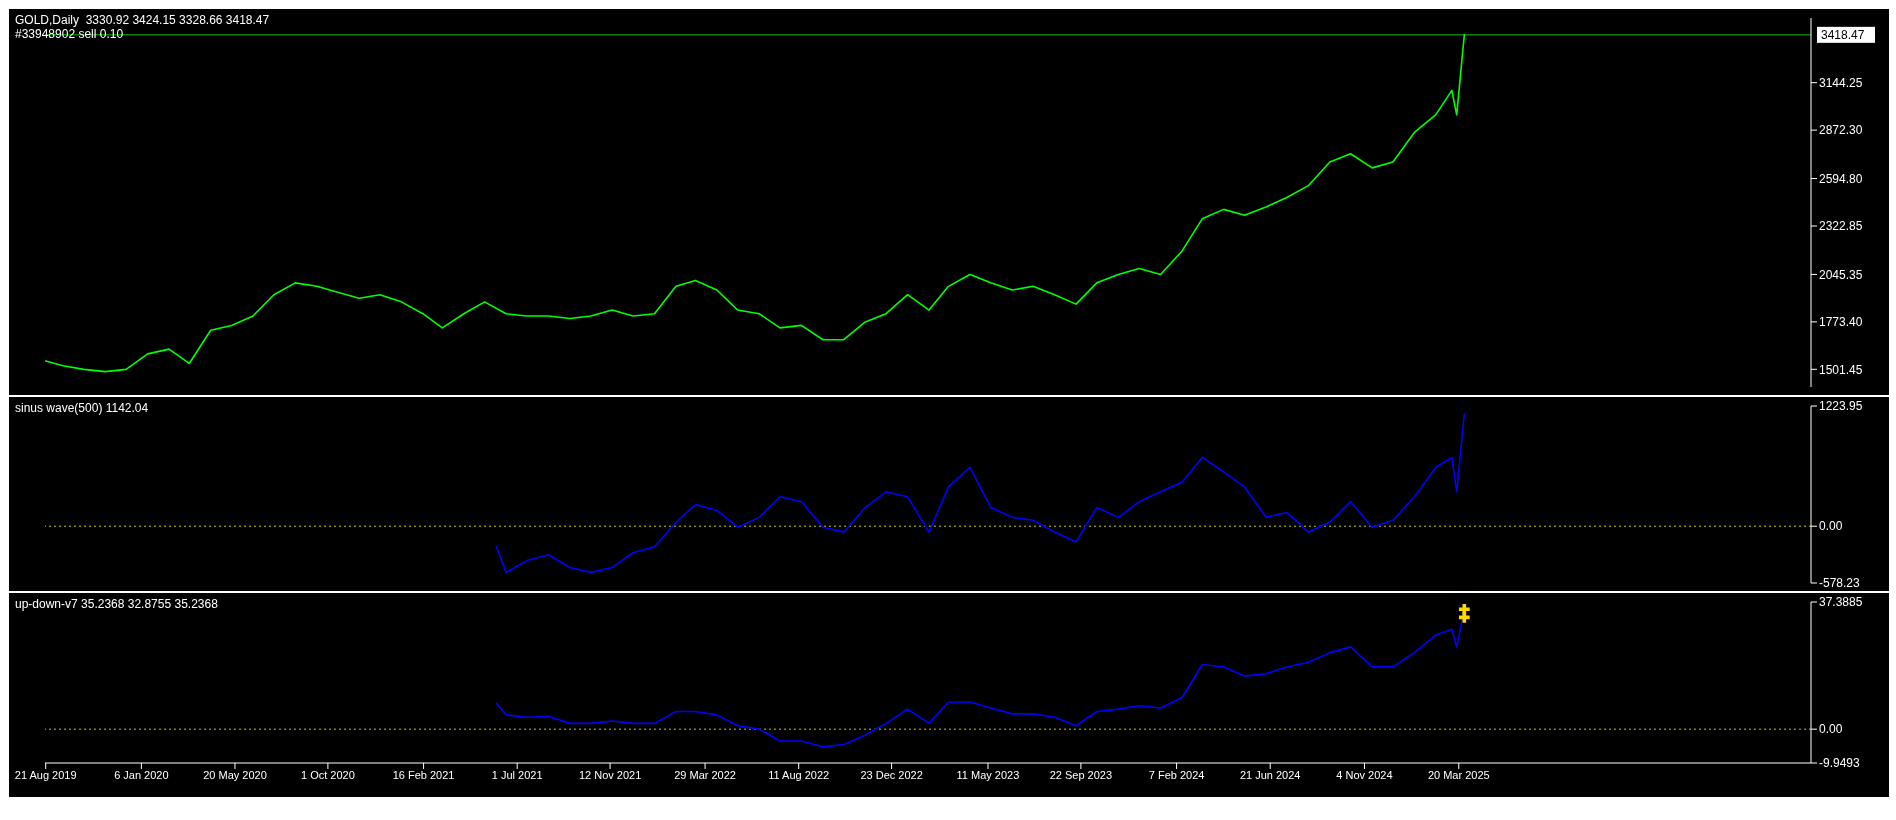  Describe the element at coordinates (610, 774) in the screenshot. I see `x-tick-label: 12 Nov 2021` at that location.